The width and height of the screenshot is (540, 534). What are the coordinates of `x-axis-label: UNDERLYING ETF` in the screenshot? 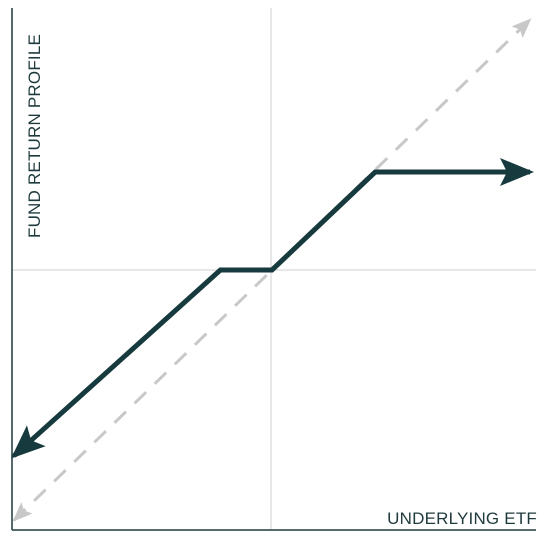 It's located at (462, 518).